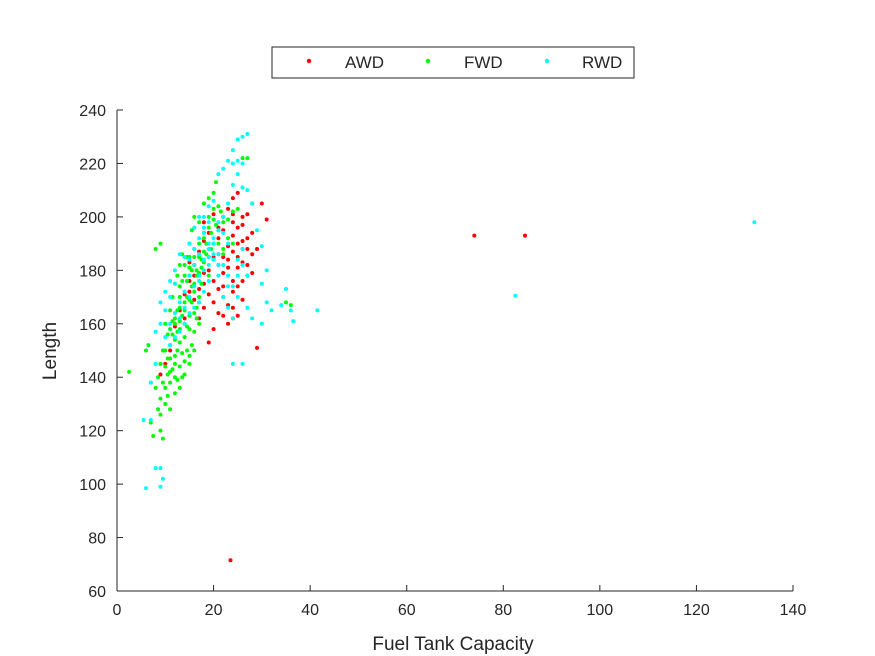 The image size is (875, 656). What do you see at coordinates (547, 61) in the screenshot?
I see `legend-marker-rwd` at bounding box center [547, 61].